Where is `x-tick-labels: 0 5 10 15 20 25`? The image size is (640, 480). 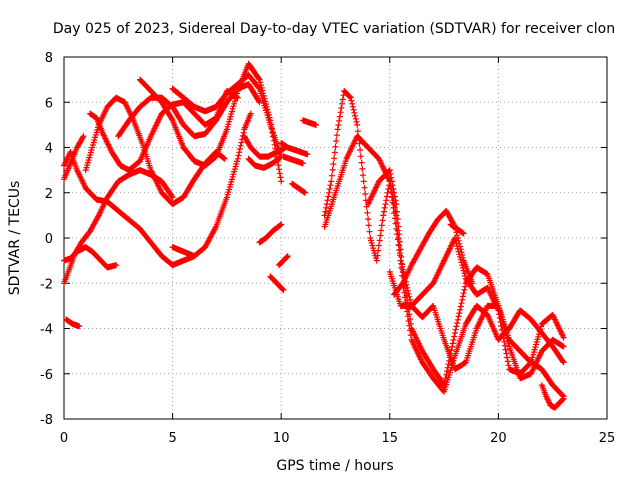 x-tick-labels: 0 5 10 15 20 25 is located at coordinates (337, 438).